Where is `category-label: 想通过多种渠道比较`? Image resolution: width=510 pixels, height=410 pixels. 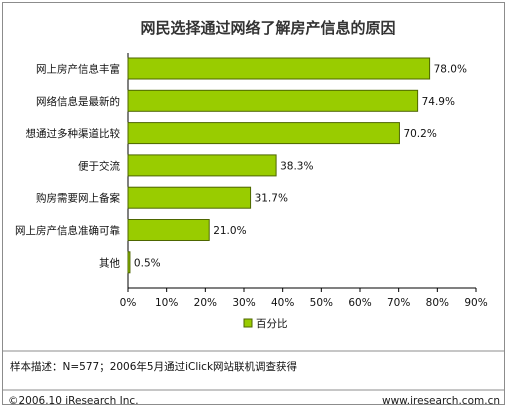 category-label: 想通过多种渠道比较 is located at coordinates (73, 133).